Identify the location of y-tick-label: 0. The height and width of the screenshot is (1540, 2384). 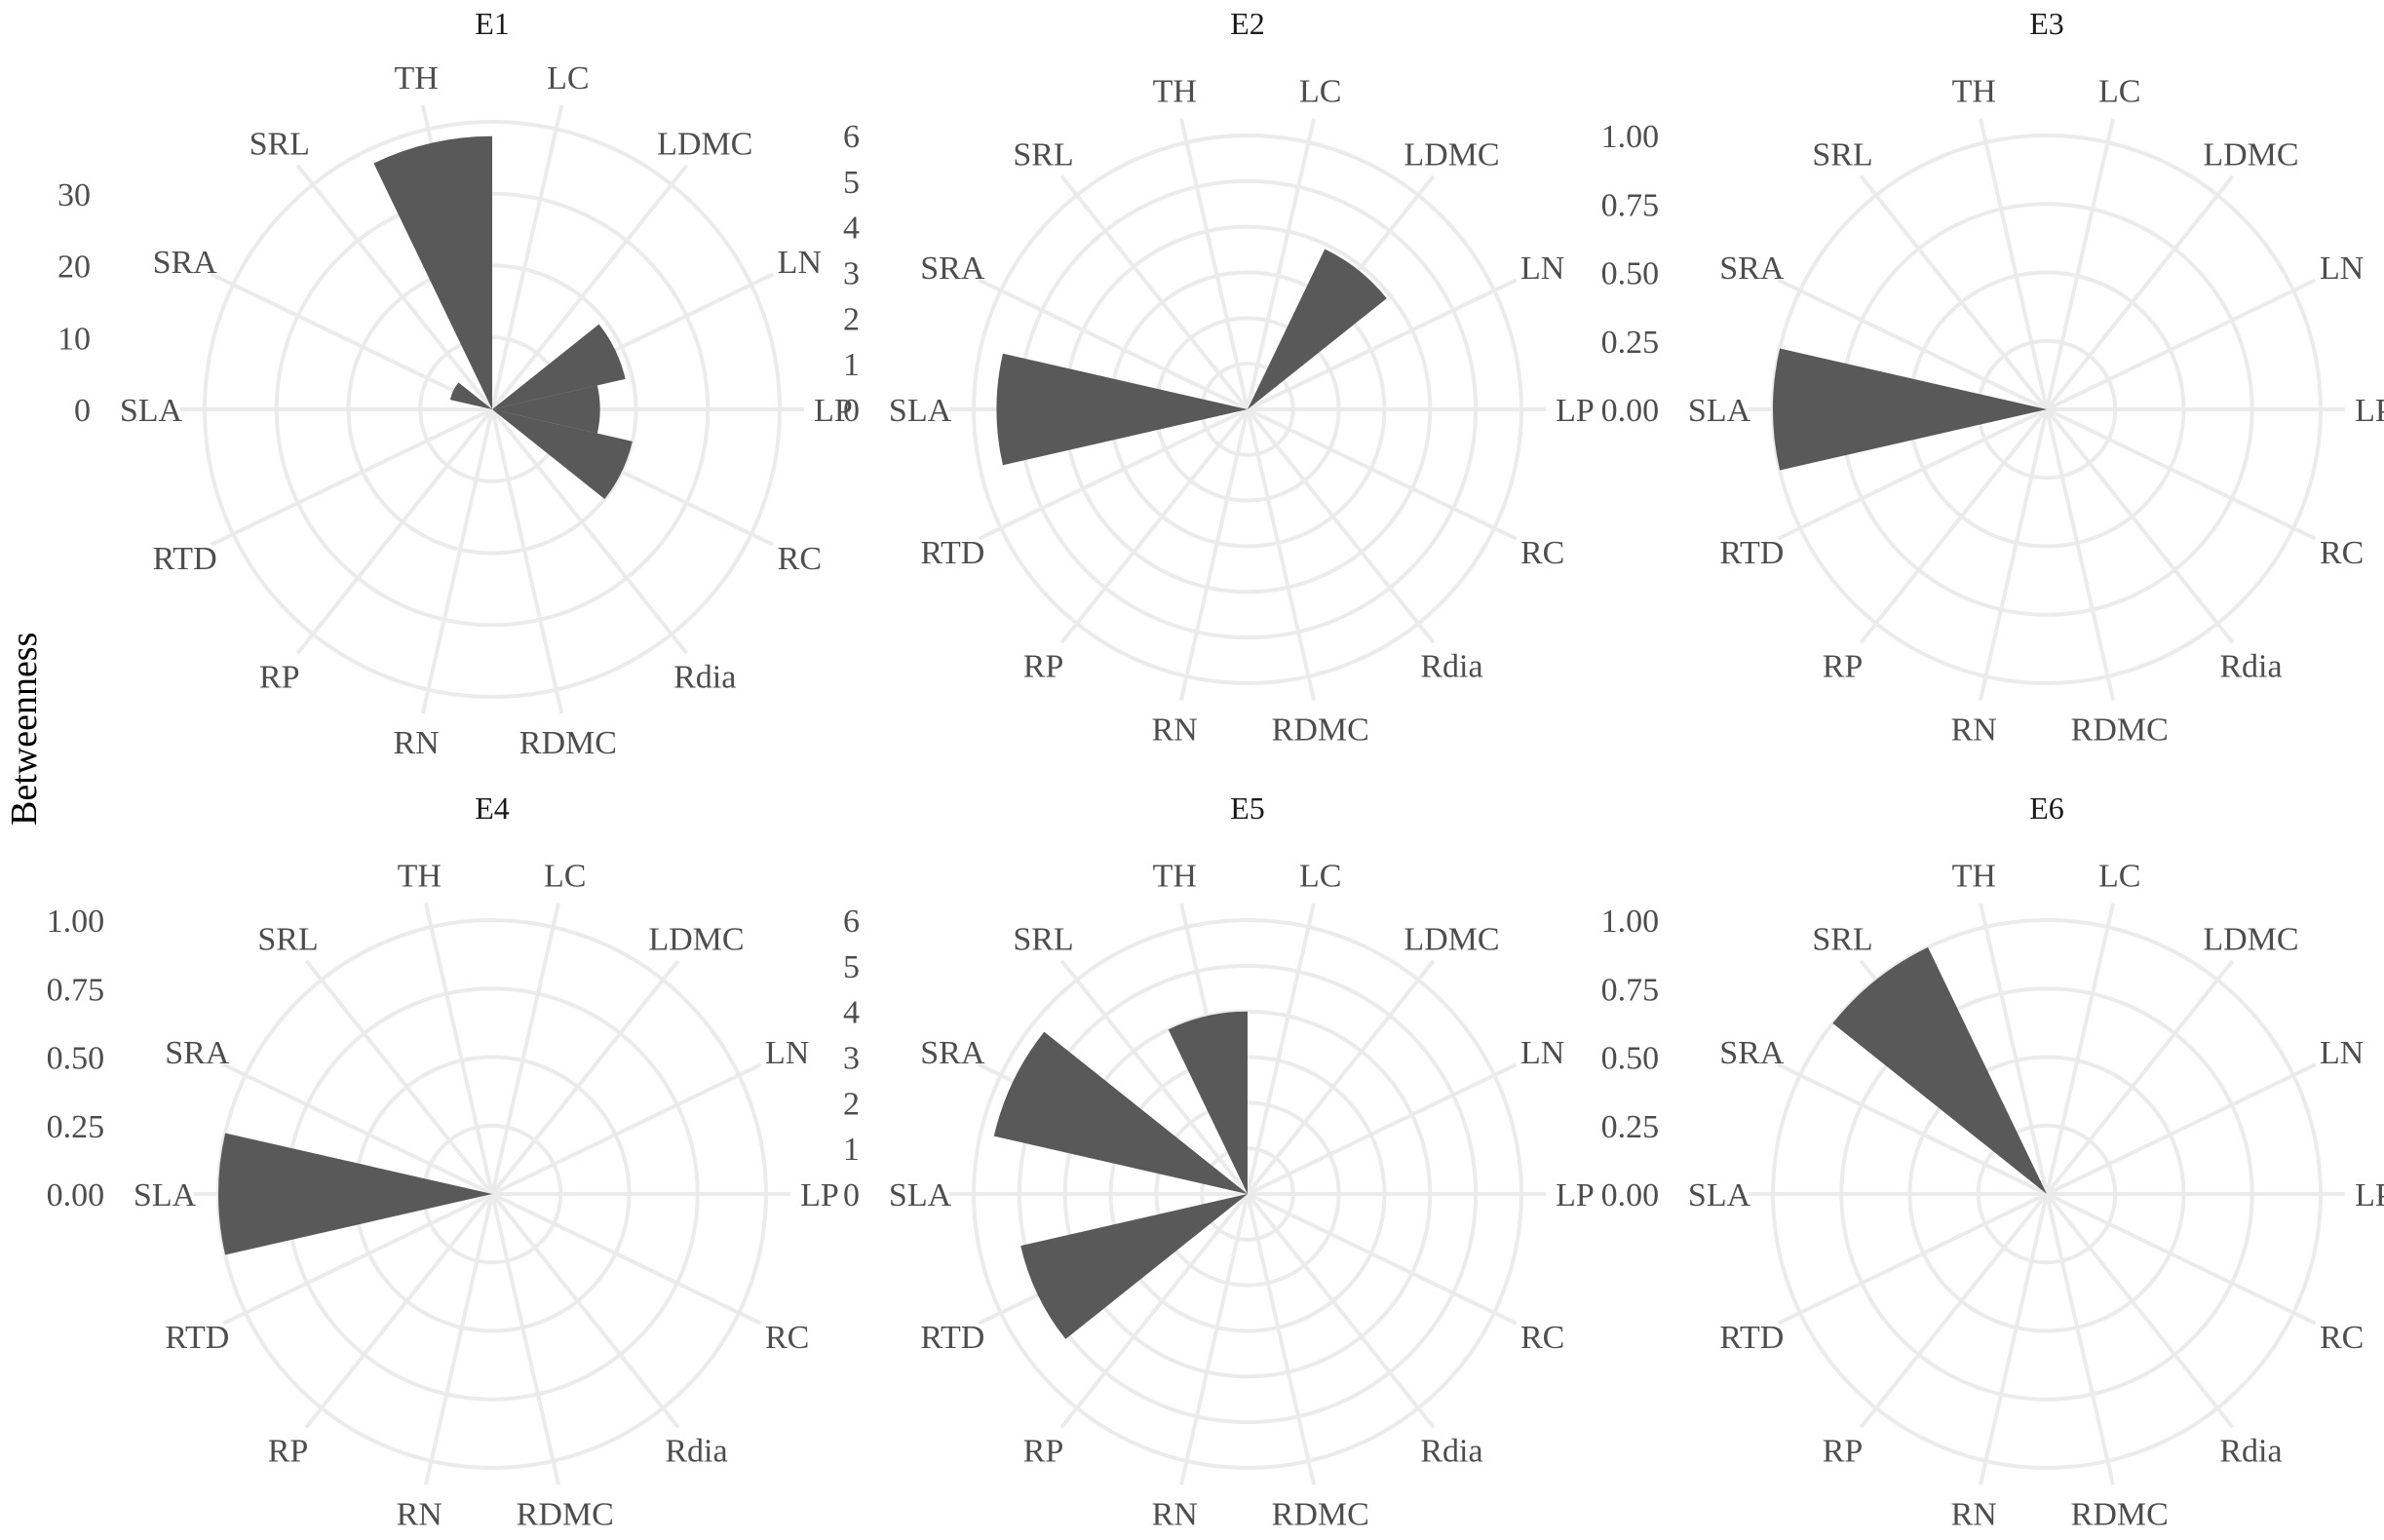
(82, 411).